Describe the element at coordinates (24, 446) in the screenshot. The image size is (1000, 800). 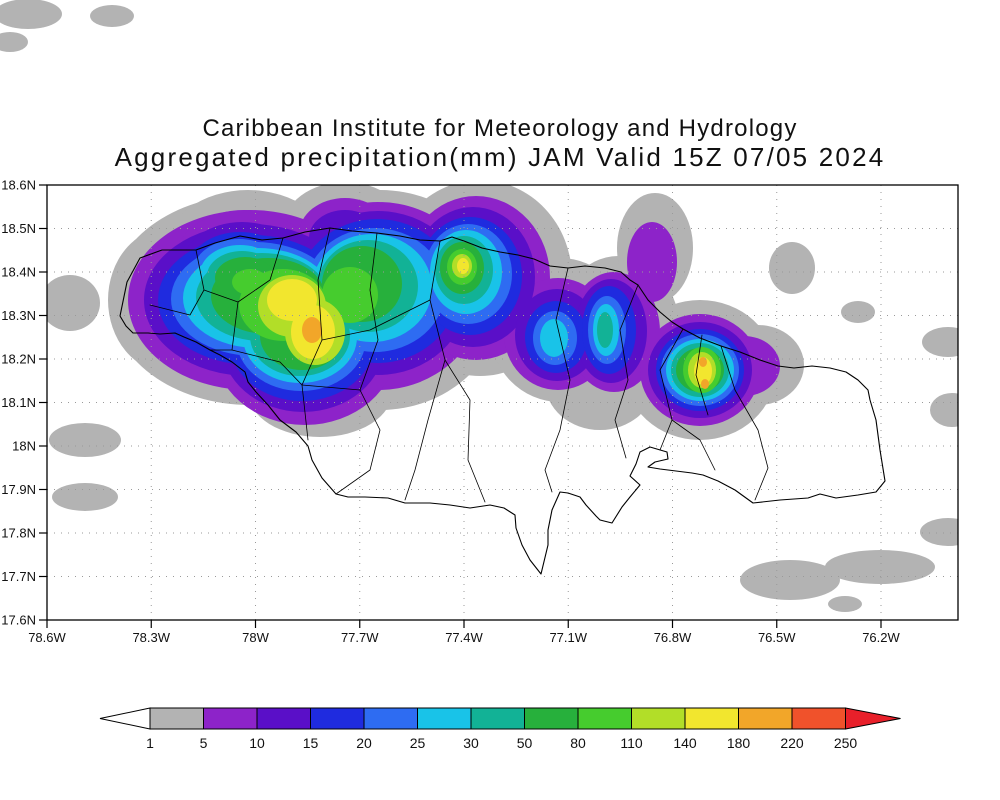
I see `lat-tick-label: 18N` at that location.